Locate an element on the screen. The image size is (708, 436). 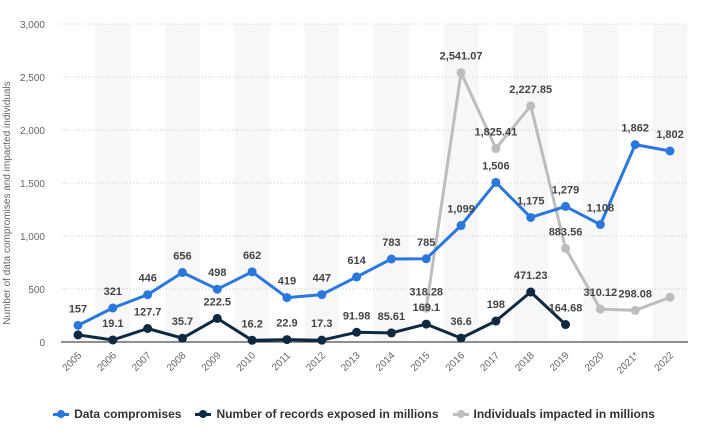
x-tick-label: 2010 is located at coordinates (247, 362).